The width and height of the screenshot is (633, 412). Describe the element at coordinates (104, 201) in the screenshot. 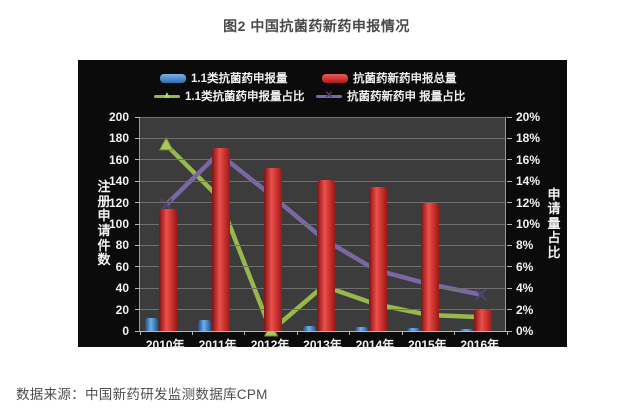

I see `axis-title-char: 册` at that location.